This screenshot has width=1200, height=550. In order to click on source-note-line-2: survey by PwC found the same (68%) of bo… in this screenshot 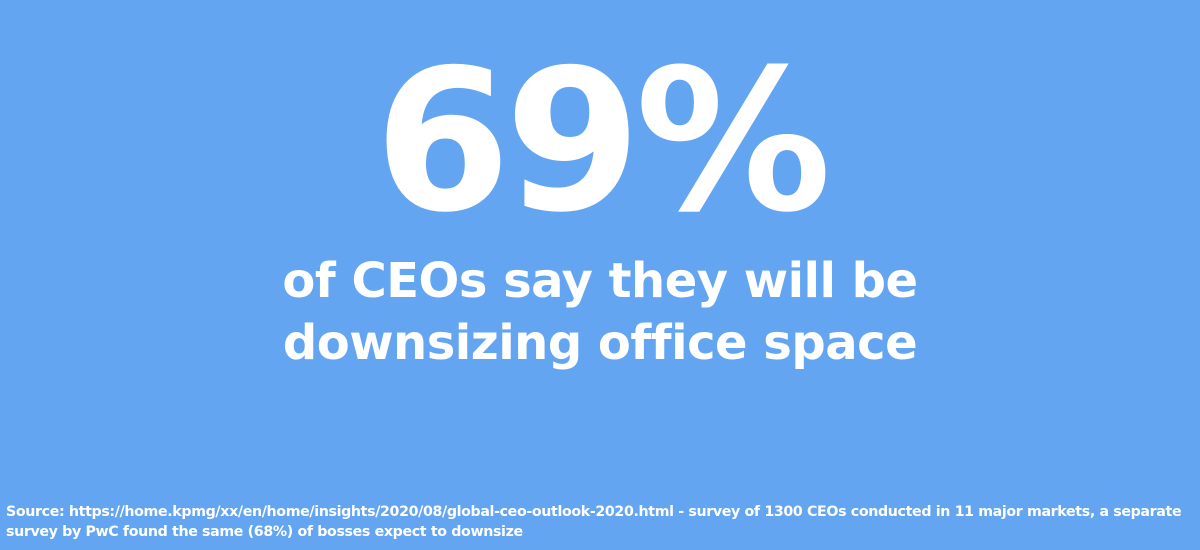, I will do `click(264, 532)`.